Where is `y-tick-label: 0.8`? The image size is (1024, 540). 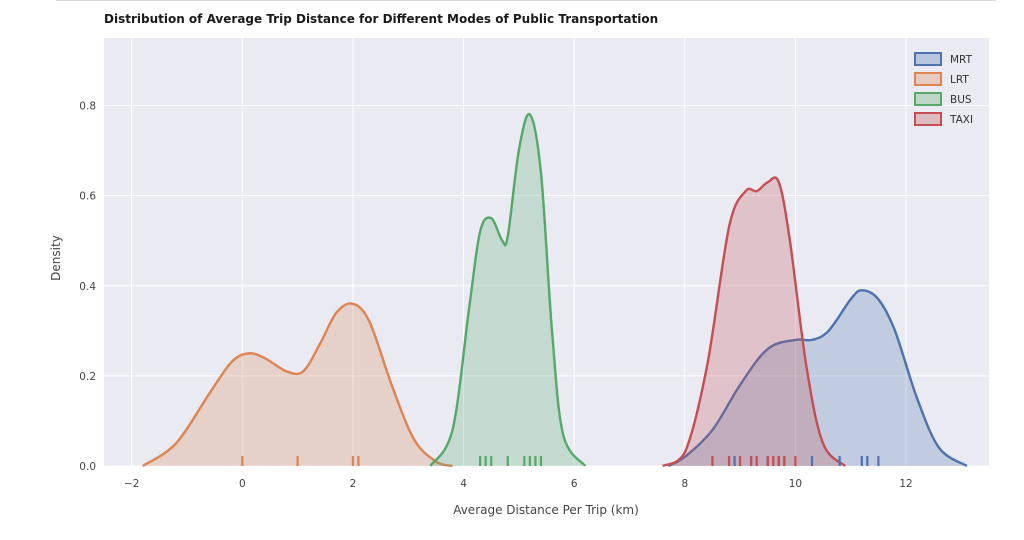
y-tick-label: 0.8 is located at coordinates (87, 107).